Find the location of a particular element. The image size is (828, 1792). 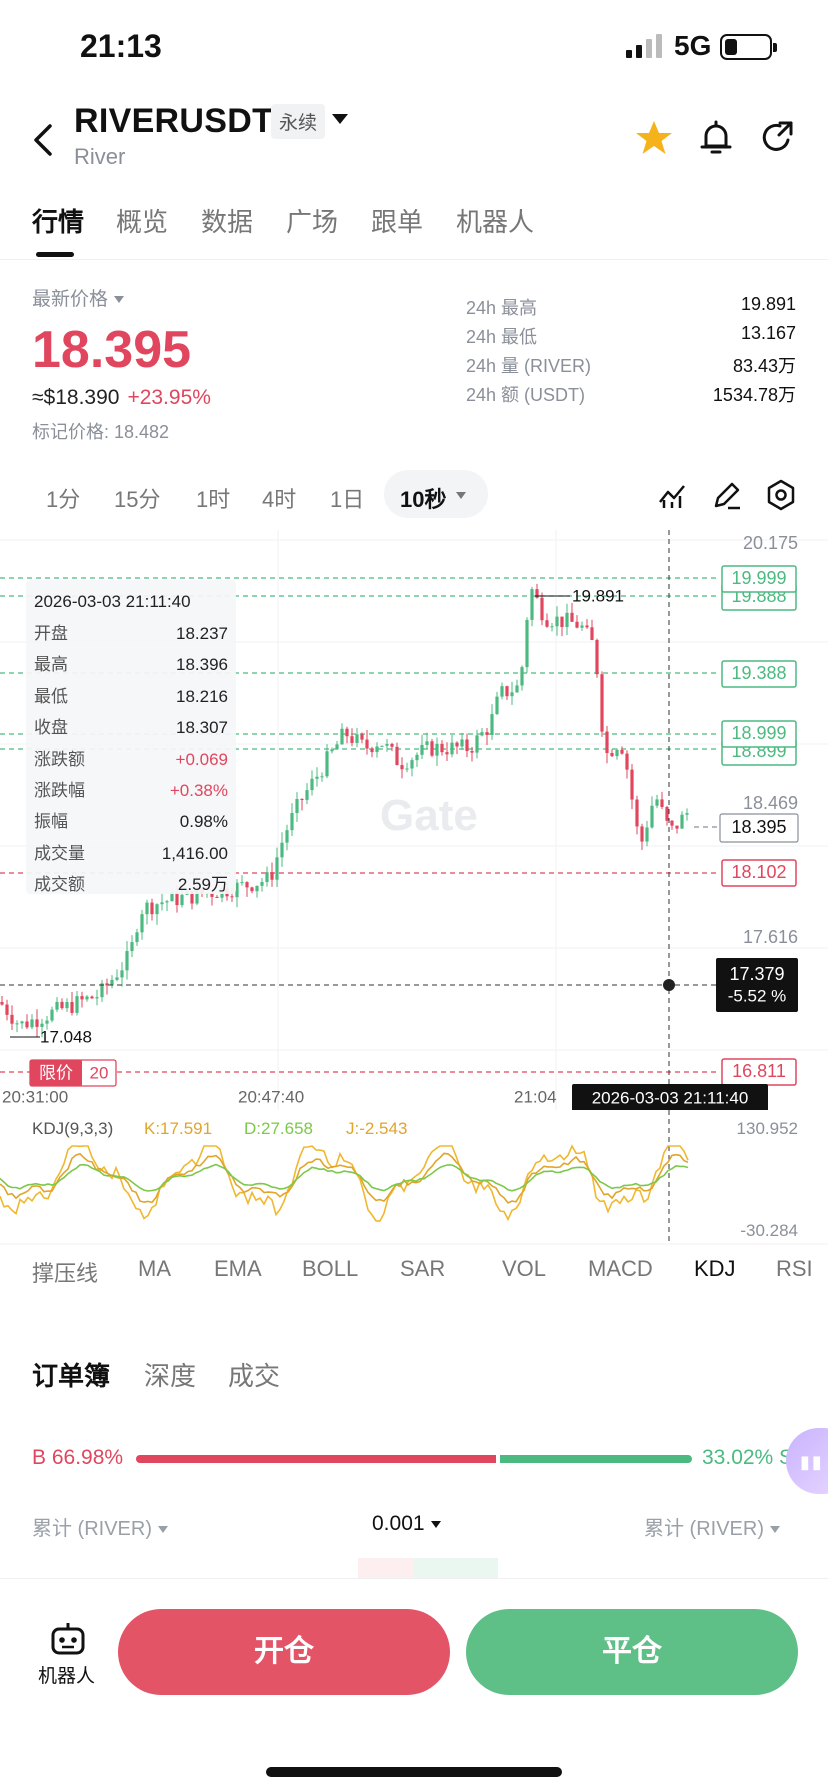

usd-price: ≈$18.390 +23.95% is located at coordinates (121, 397).